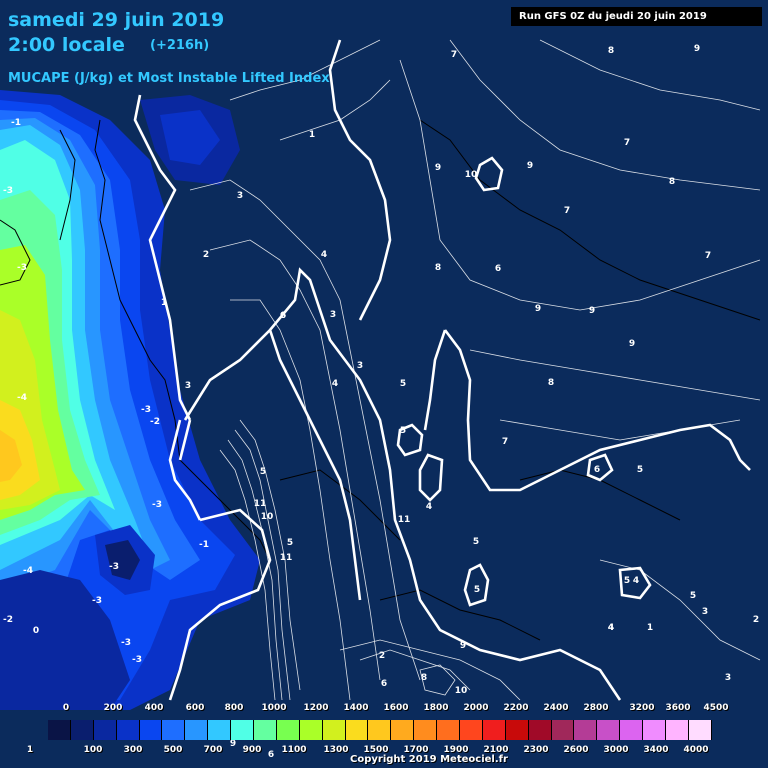  I want to click on colorbar-label: 1700, so click(416, 750).